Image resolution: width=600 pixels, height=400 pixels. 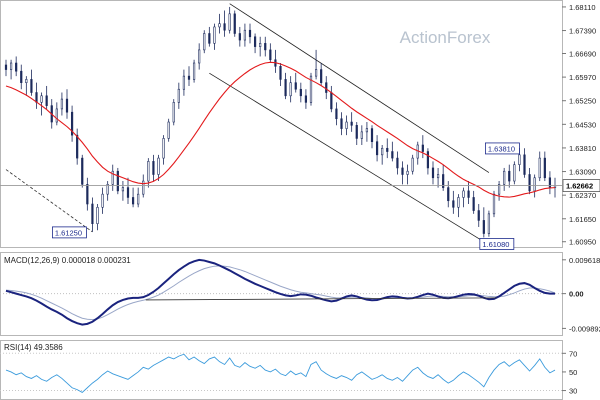 I want to click on rsi-levels, so click(x=281, y=372).